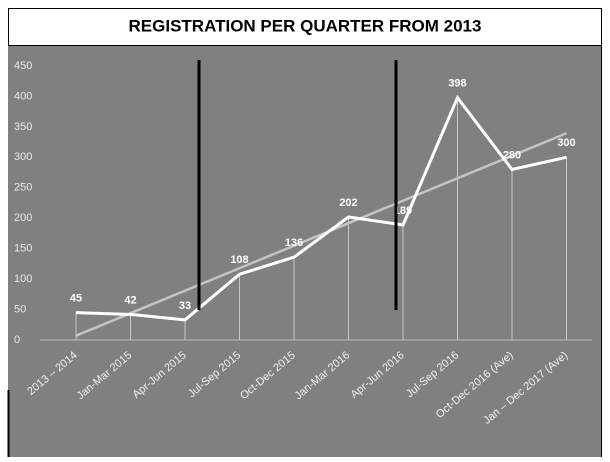 Image resolution: width=610 pixels, height=462 pixels. I want to click on data-label: 300, so click(566, 143).